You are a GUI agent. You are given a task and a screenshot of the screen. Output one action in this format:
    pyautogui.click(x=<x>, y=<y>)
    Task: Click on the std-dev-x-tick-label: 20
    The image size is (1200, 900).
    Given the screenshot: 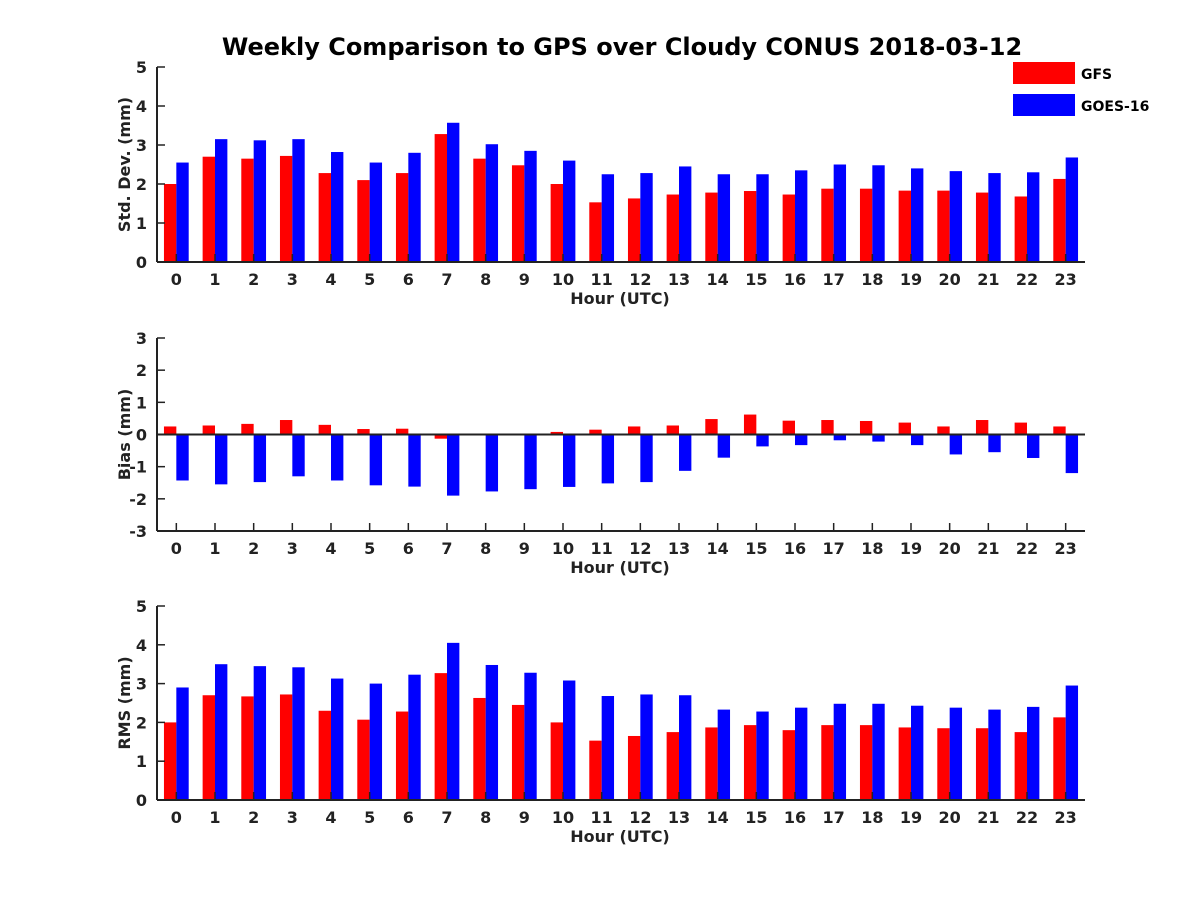 What is the action you would take?
    pyautogui.click(x=950, y=279)
    